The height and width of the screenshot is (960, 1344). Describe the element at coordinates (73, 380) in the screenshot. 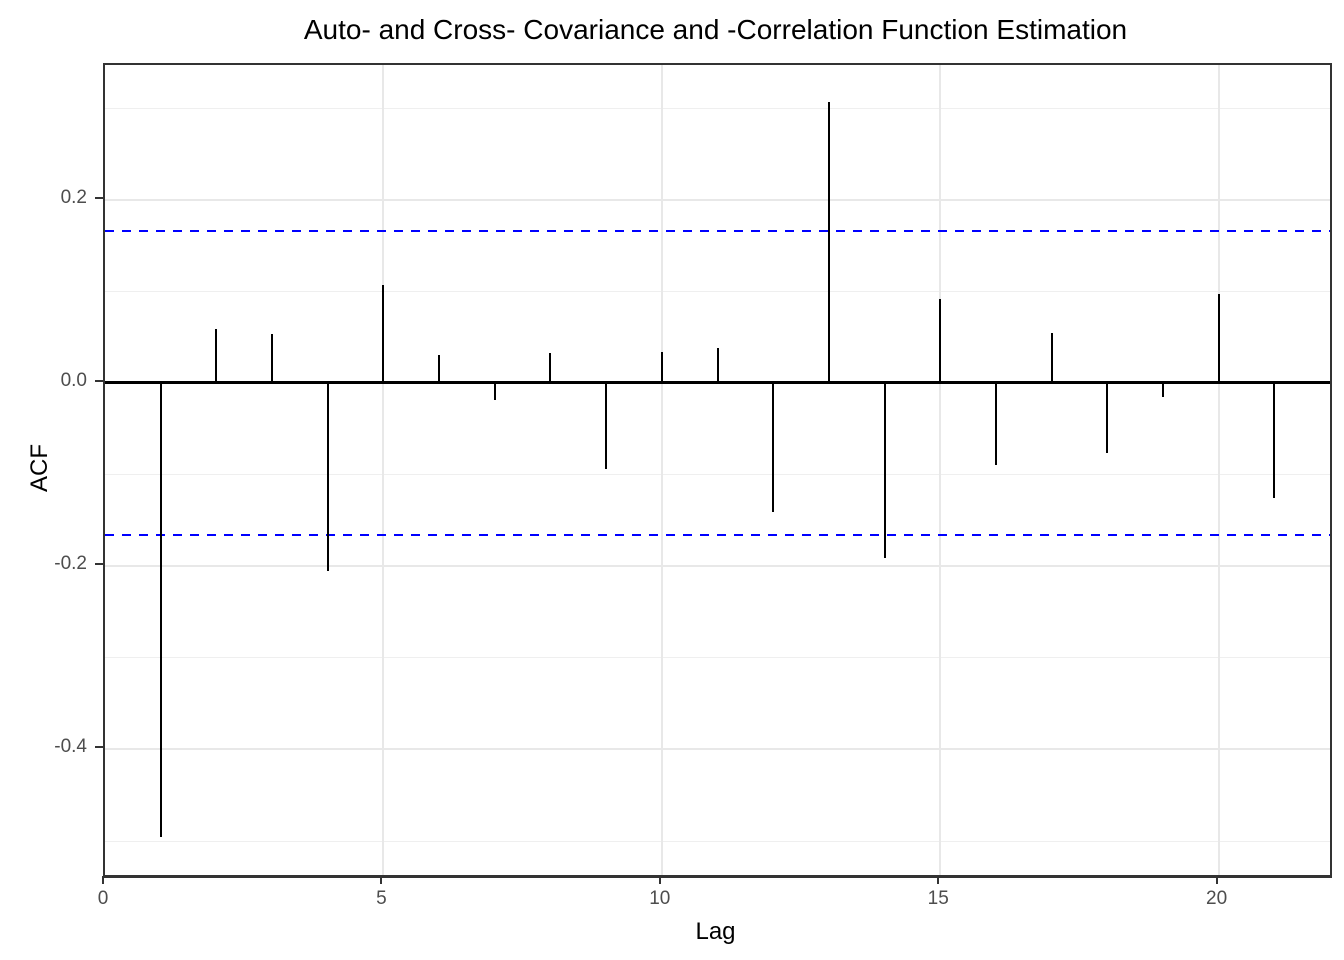

I see `y-tick-label: 0.0` at that location.